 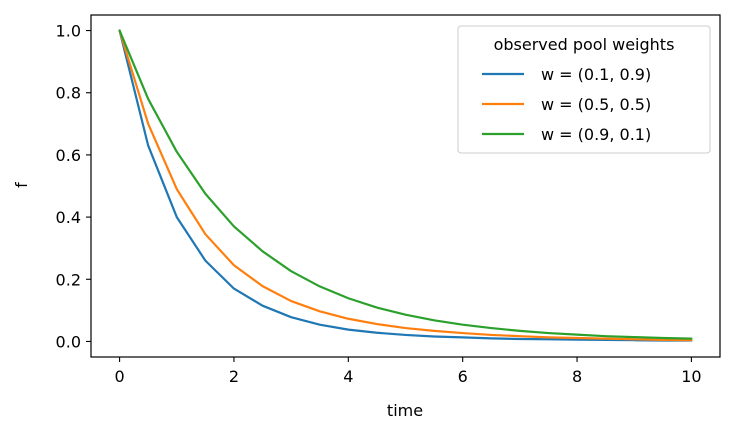 What do you see at coordinates (21, 185) in the screenshot?
I see `y-axis-label: f` at bounding box center [21, 185].